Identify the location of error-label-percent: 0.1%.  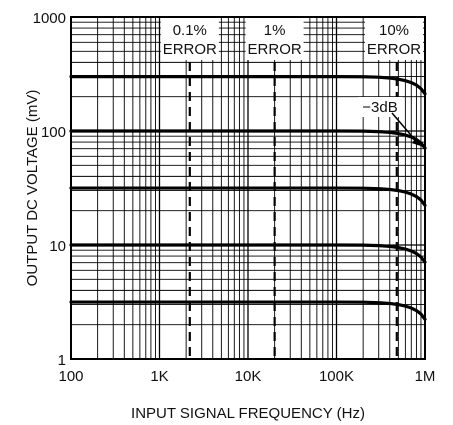
(190, 30).